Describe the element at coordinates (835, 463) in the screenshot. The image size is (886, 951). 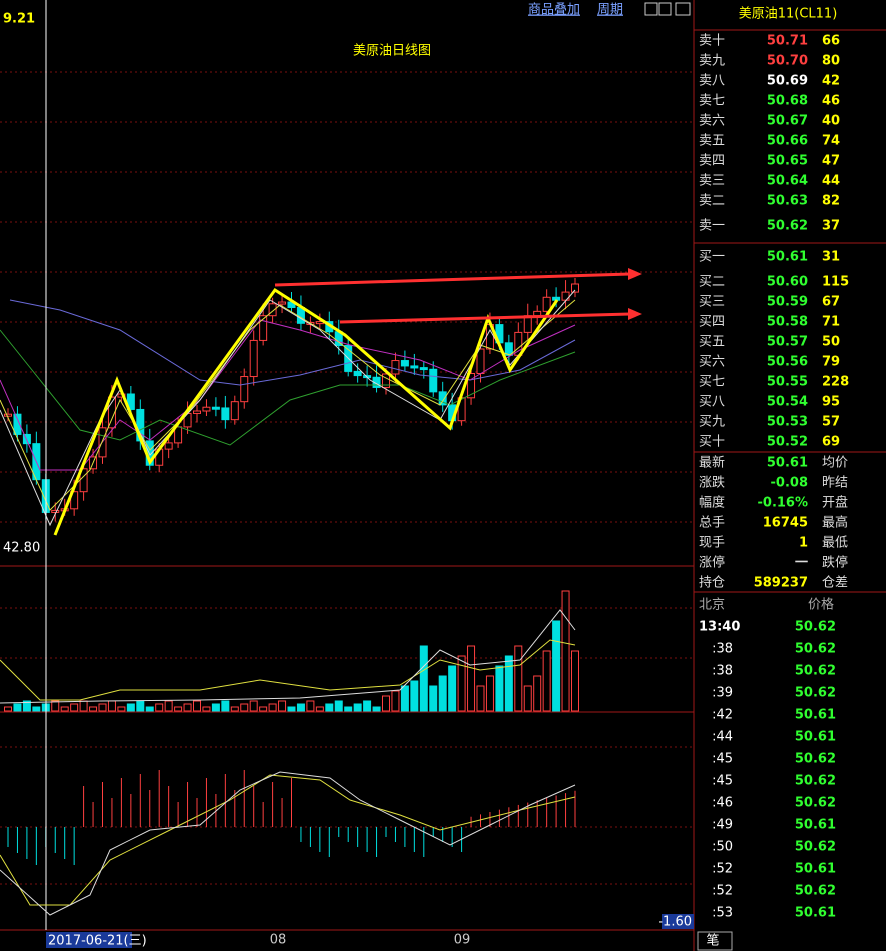
I see `stat-label: 均价` at that location.